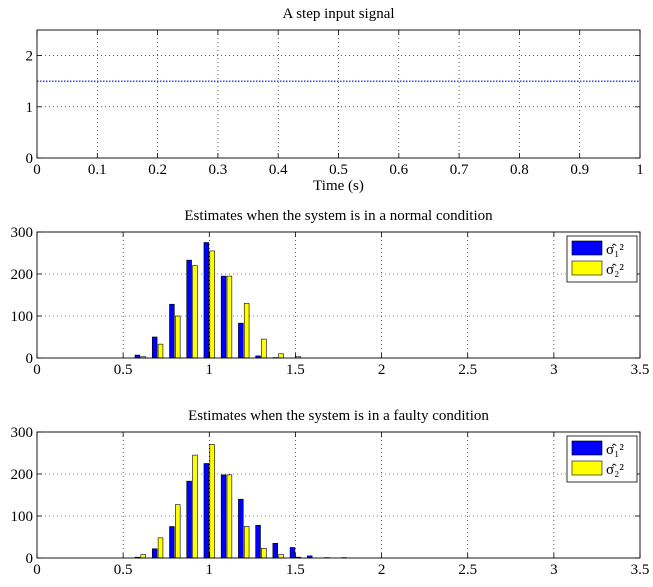 Image resolution: width=653 pixels, height=587 pixels. Describe the element at coordinates (519, 170) in the screenshot. I see `x-tick-label: 0.8` at that location.